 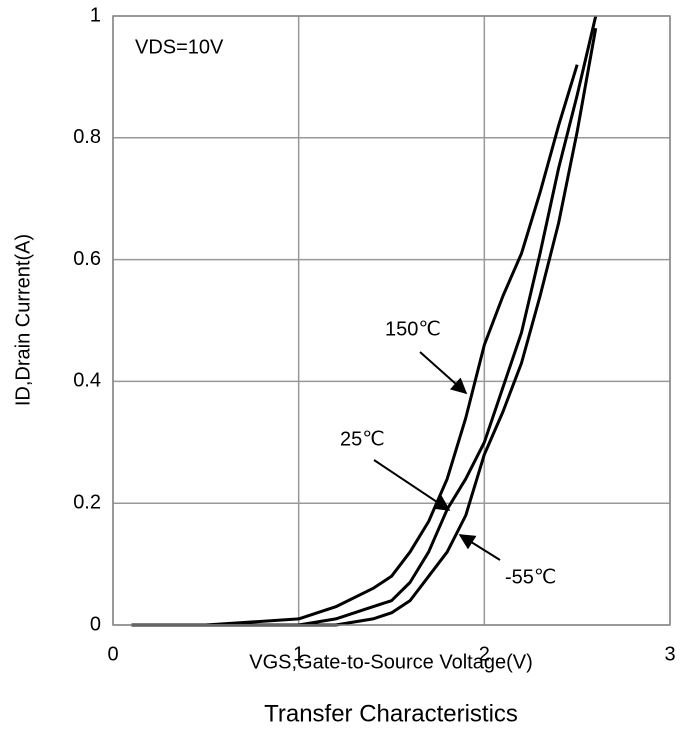 What do you see at coordinates (87, 381) in the screenshot?
I see `y-tick-label: 0.4` at bounding box center [87, 381].